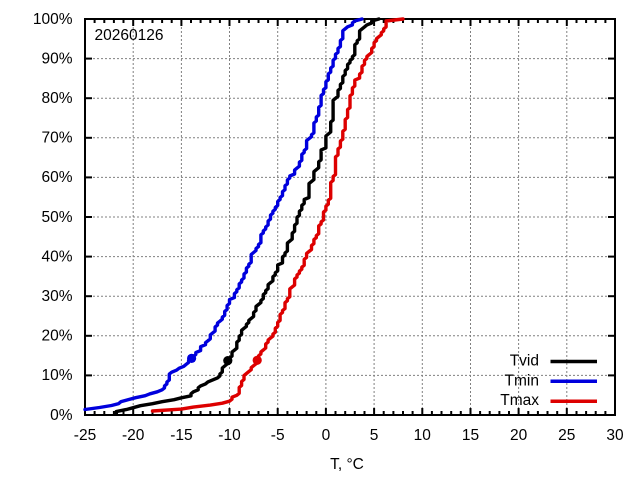 This screenshot has width=640, height=480. Describe the element at coordinates (129, 35) in the screenshot. I see `svg-text: 20260126` at that location.